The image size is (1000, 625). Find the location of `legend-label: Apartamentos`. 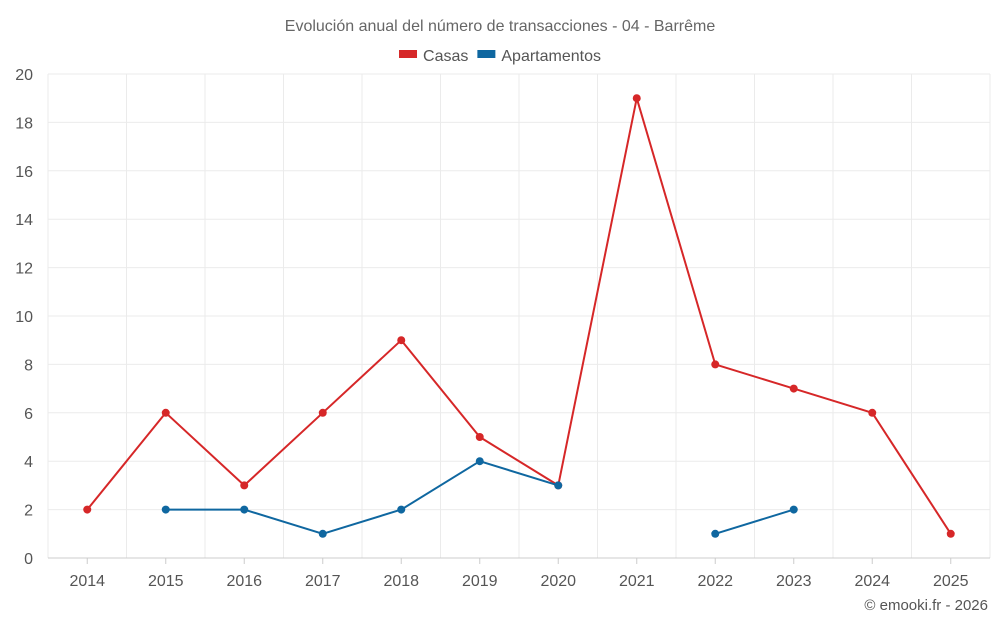

legend-label: Apartamentos is located at coordinates (551, 56).